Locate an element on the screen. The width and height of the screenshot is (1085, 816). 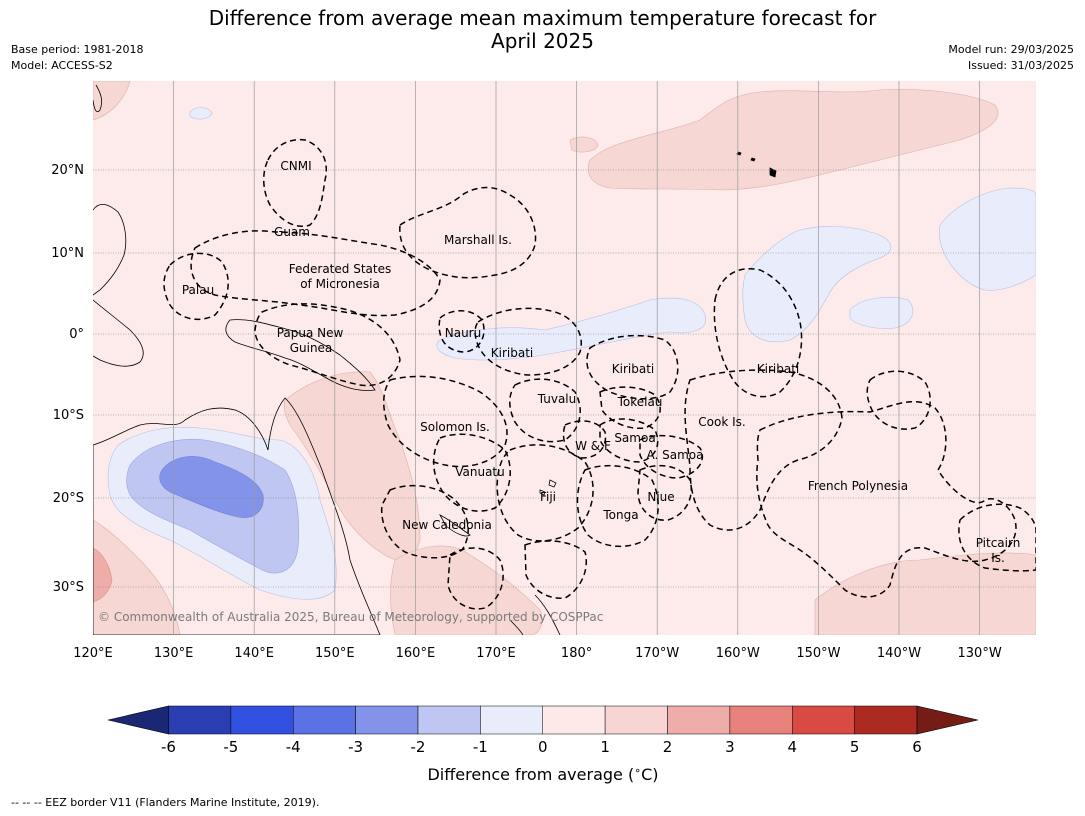
colorbar-tick: 0 is located at coordinates (543, 747).